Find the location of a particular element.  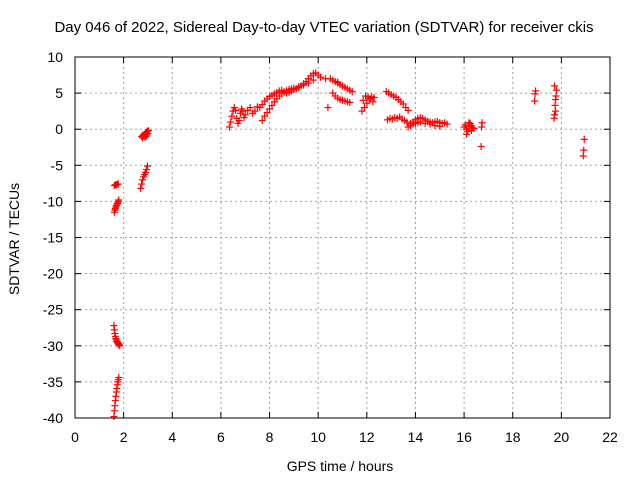

x-tick-label: 4 is located at coordinates (172, 437).